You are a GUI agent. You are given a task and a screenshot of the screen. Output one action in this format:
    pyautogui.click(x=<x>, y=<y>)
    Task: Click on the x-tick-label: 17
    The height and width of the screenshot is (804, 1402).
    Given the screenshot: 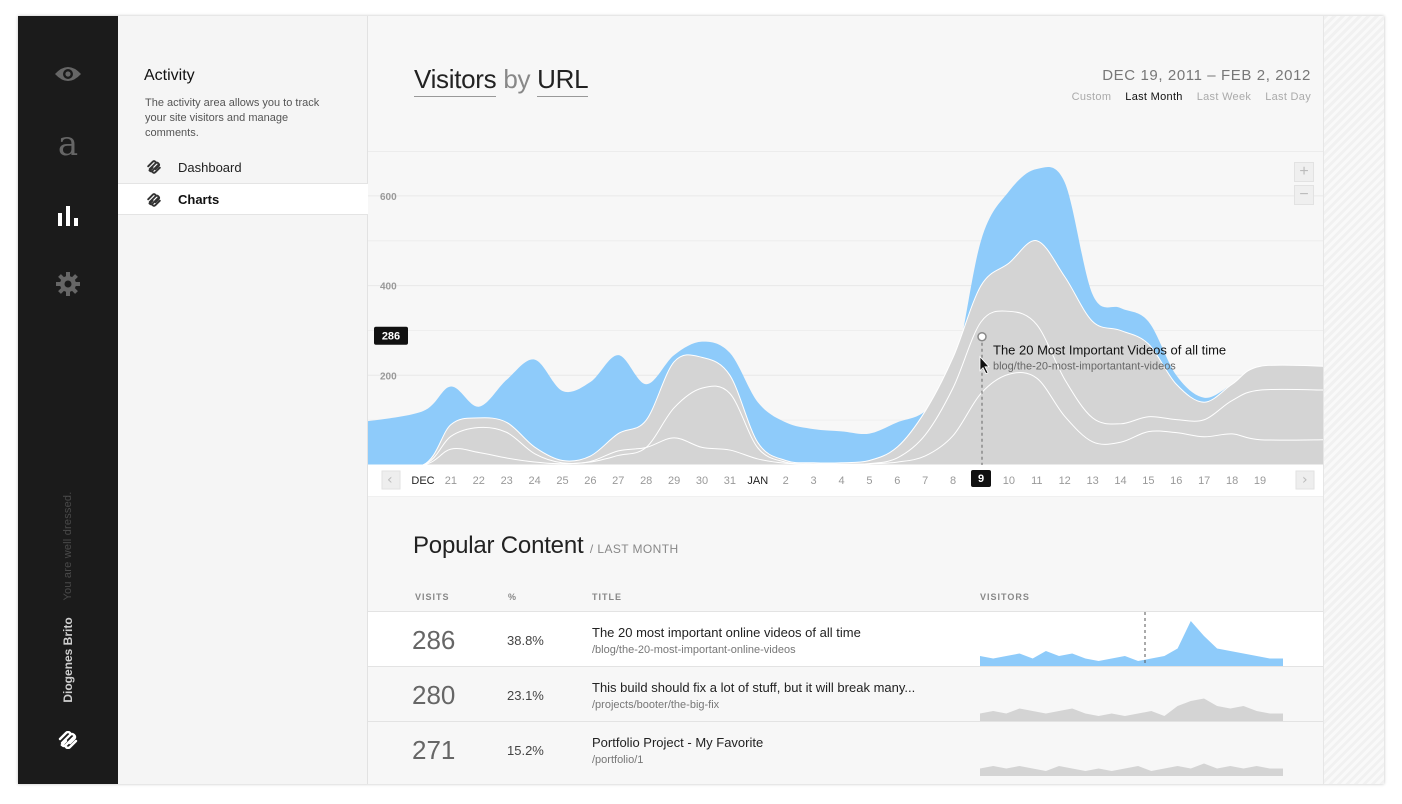 What is the action you would take?
    pyautogui.click(x=1204, y=481)
    